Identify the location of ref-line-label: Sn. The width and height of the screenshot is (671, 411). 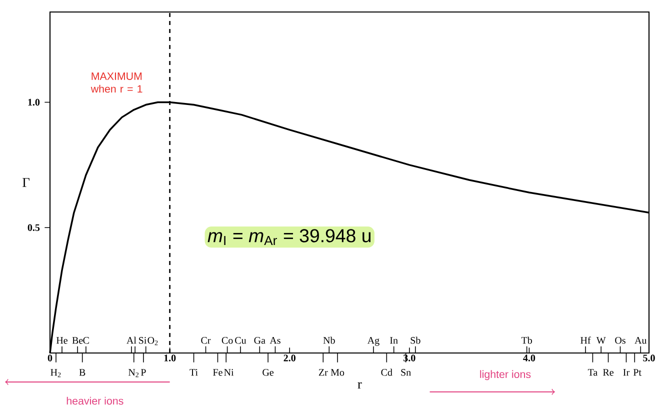
(406, 372).